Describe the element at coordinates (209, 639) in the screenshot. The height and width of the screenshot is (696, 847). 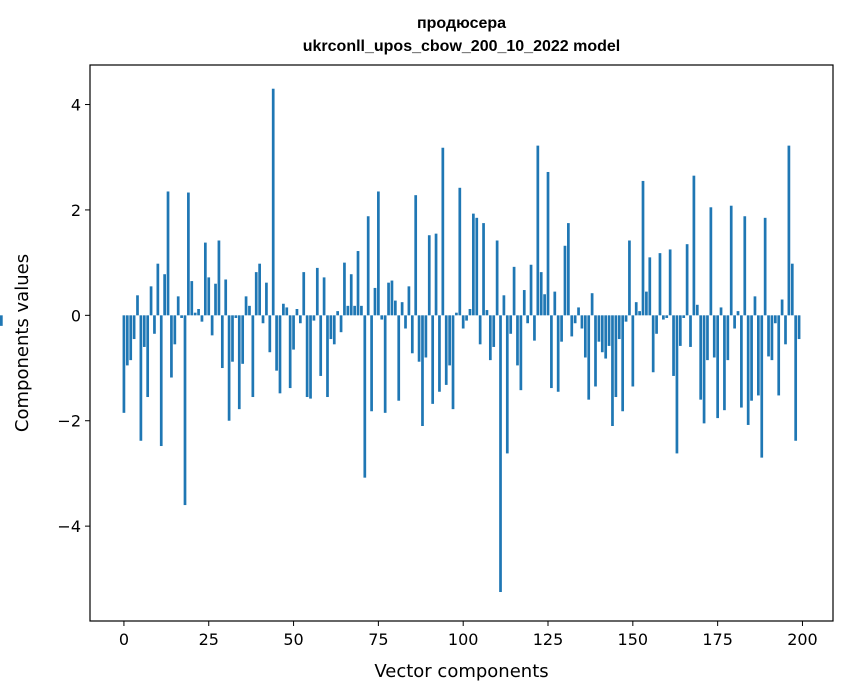
I see `x-tick-label-25: 25` at that location.